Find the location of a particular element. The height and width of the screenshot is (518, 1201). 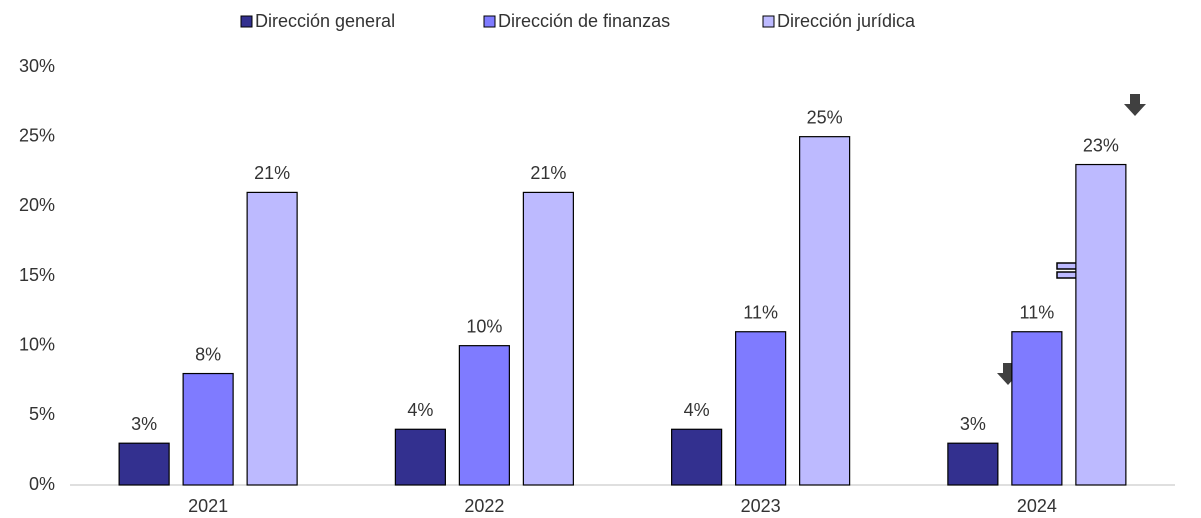

x-tick-label: 2022 is located at coordinates (484, 506).